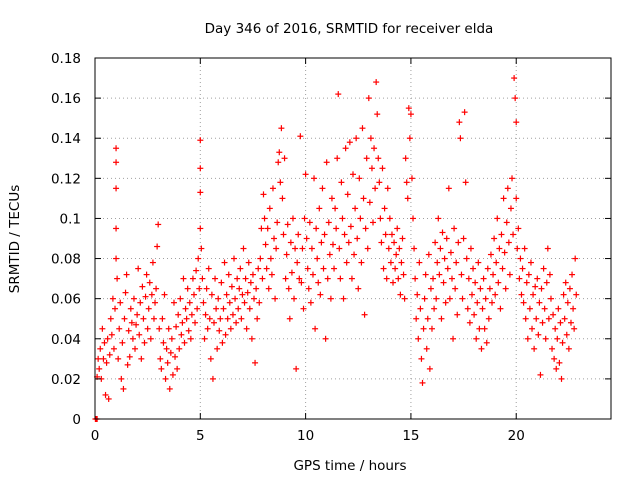  What do you see at coordinates (305, 436) in the screenshot?
I see `x-tick-label: 10` at bounding box center [305, 436].